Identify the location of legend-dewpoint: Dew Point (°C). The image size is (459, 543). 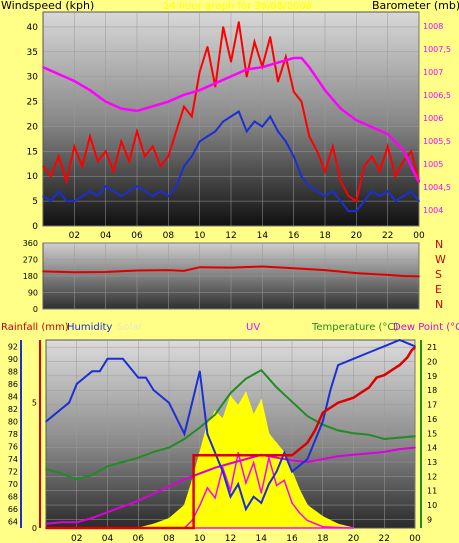
(426, 327).